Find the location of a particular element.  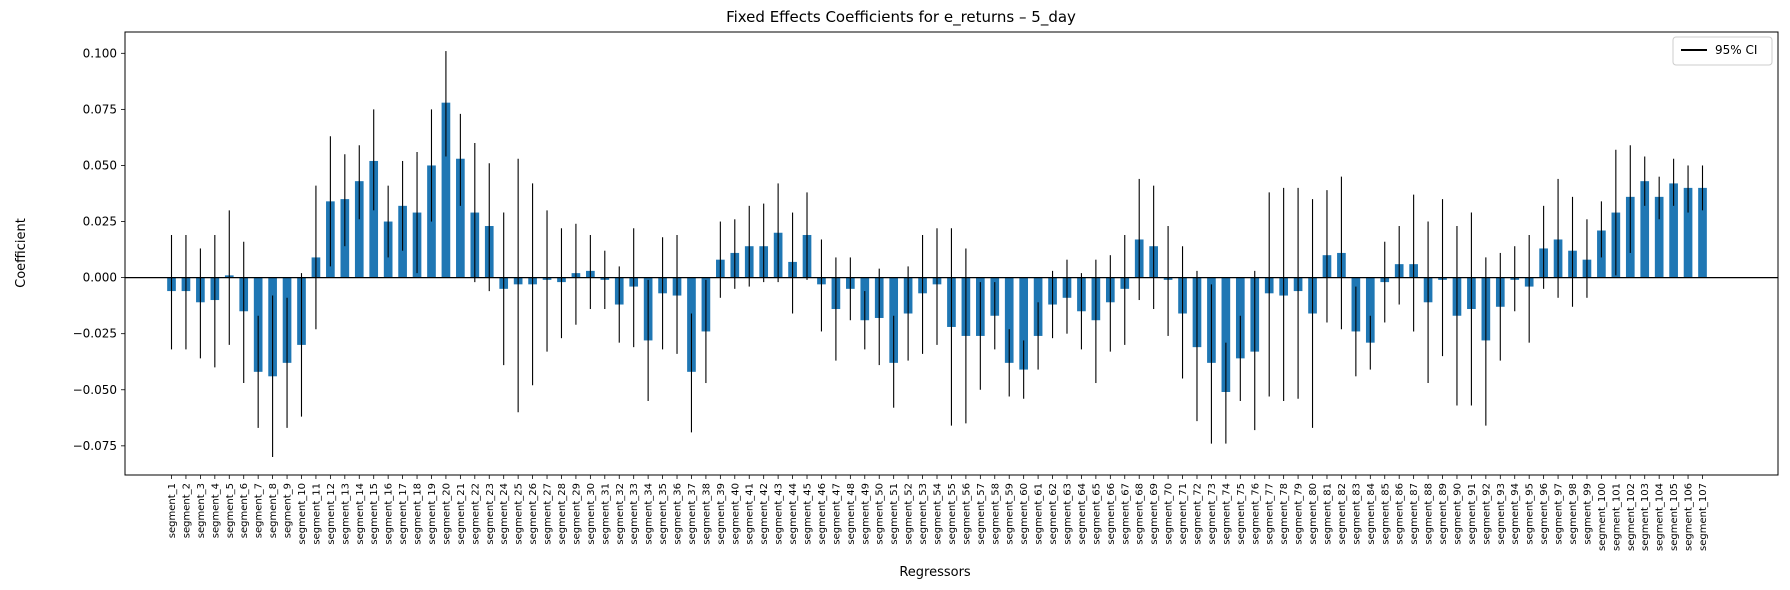

x-tick-label: segment_102 is located at coordinates (1631, 517).